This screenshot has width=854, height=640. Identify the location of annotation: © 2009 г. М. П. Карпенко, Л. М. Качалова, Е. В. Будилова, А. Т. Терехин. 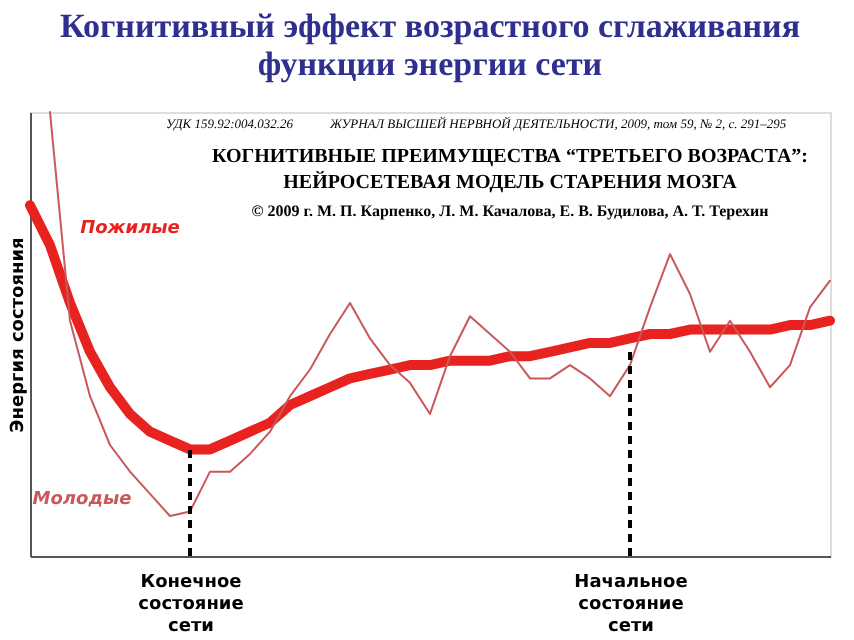
(510, 211).